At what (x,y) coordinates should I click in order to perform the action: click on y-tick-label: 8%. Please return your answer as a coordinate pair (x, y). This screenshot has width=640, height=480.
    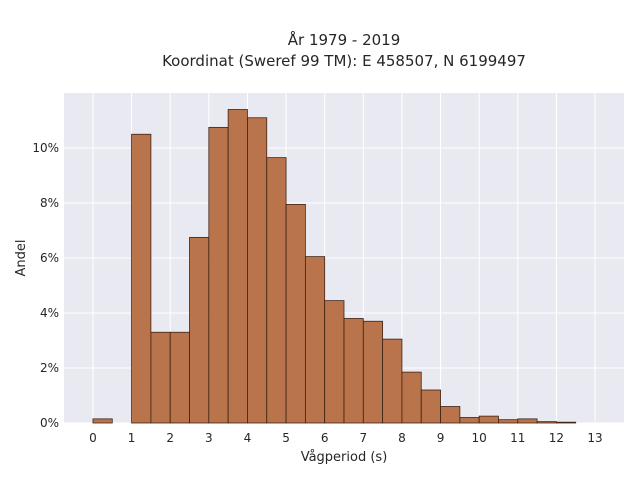
    Looking at the image, I should click on (49, 203).